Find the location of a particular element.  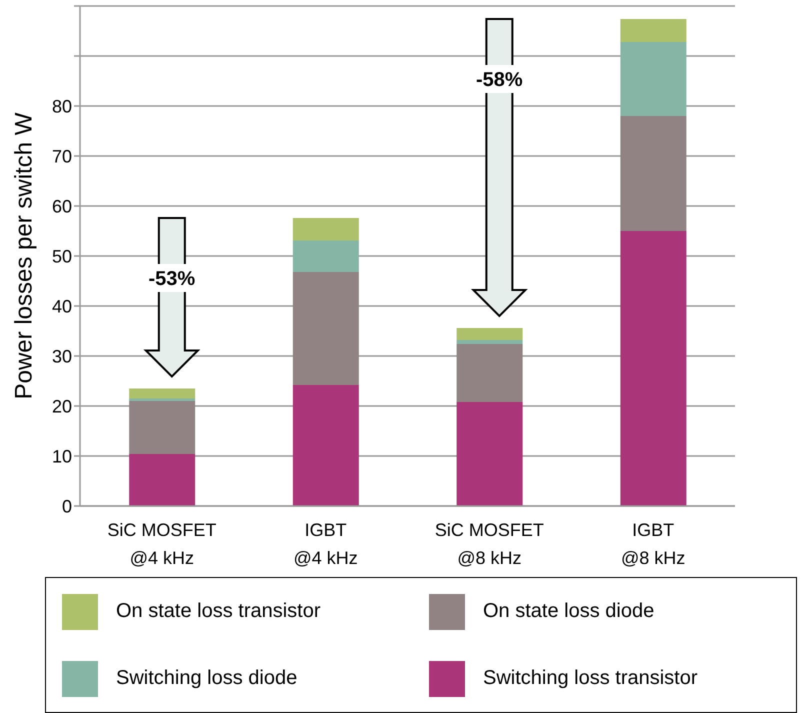

y-tick-label: 50 is located at coordinates (62, 256).